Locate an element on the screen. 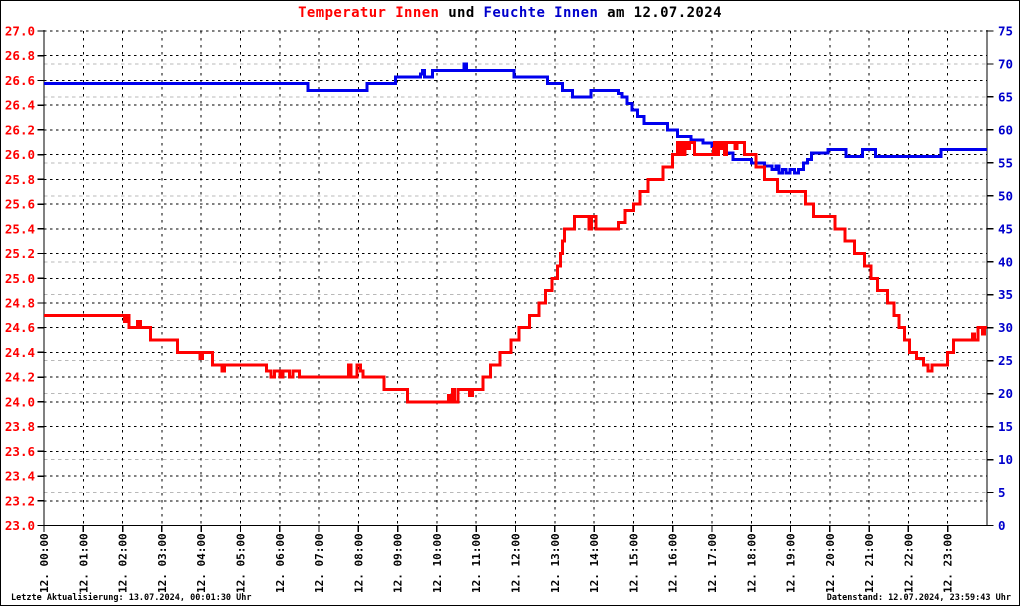 This screenshot has width=1020, height=606. title-and-text: und is located at coordinates (461, 13).